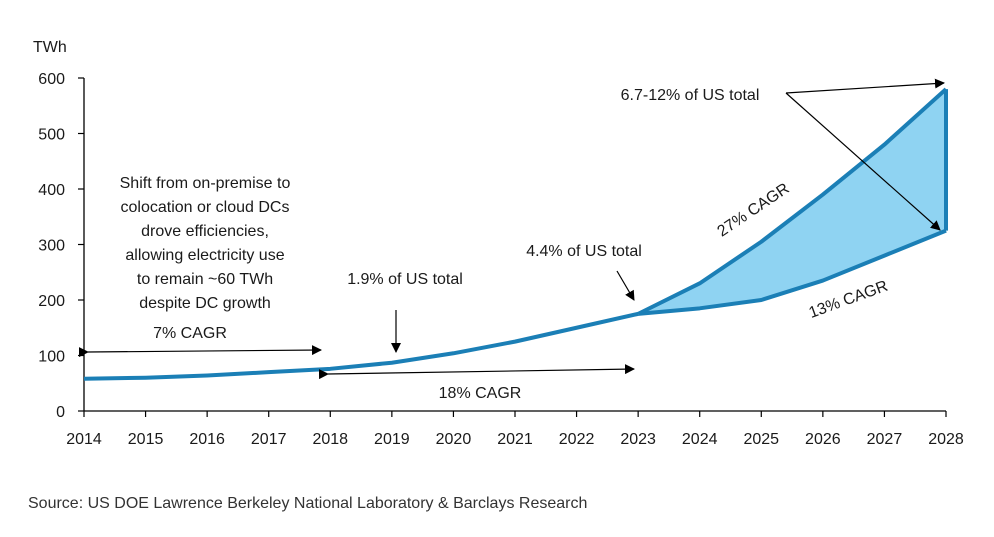 The width and height of the screenshot is (994, 537). I want to click on x-tick-label: 2027, so click(885, 439).